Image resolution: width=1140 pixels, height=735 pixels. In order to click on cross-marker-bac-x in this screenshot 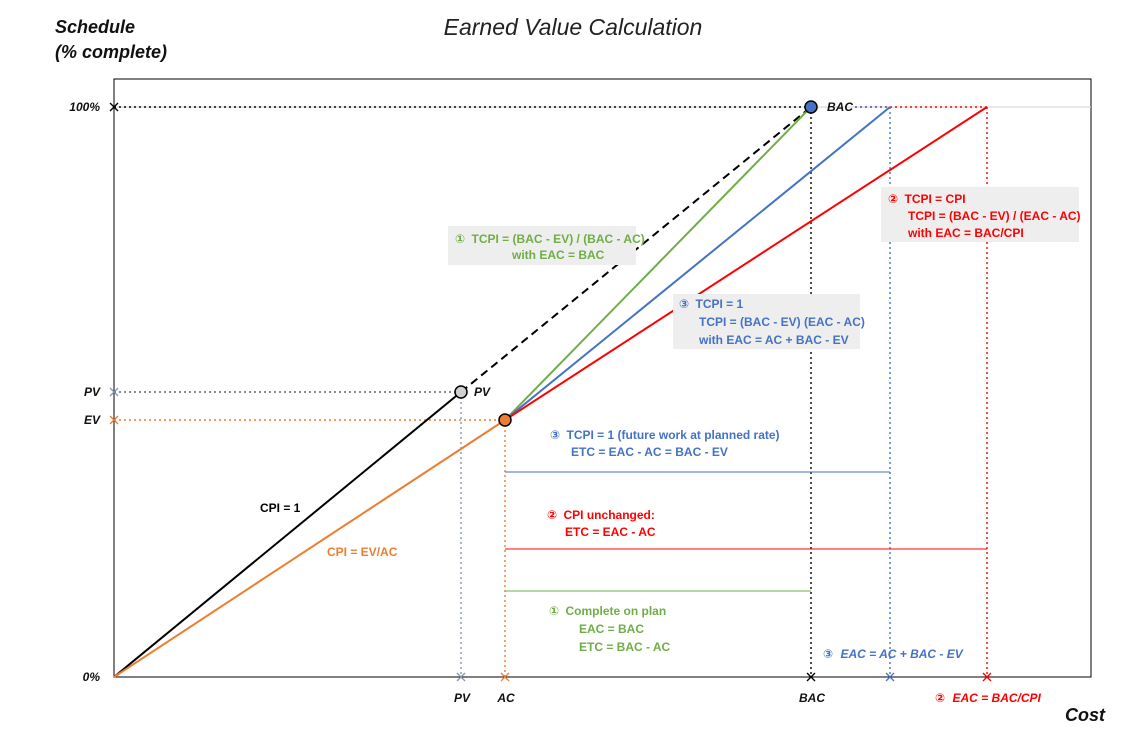, I will do `click(811, 677)`.